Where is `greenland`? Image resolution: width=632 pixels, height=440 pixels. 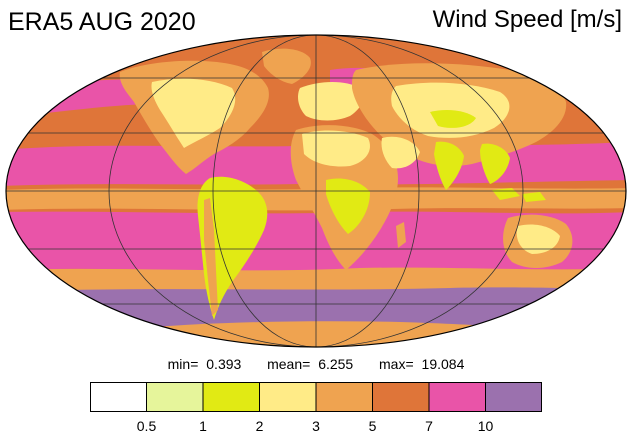 greenland is located at coordinates (286, 66).